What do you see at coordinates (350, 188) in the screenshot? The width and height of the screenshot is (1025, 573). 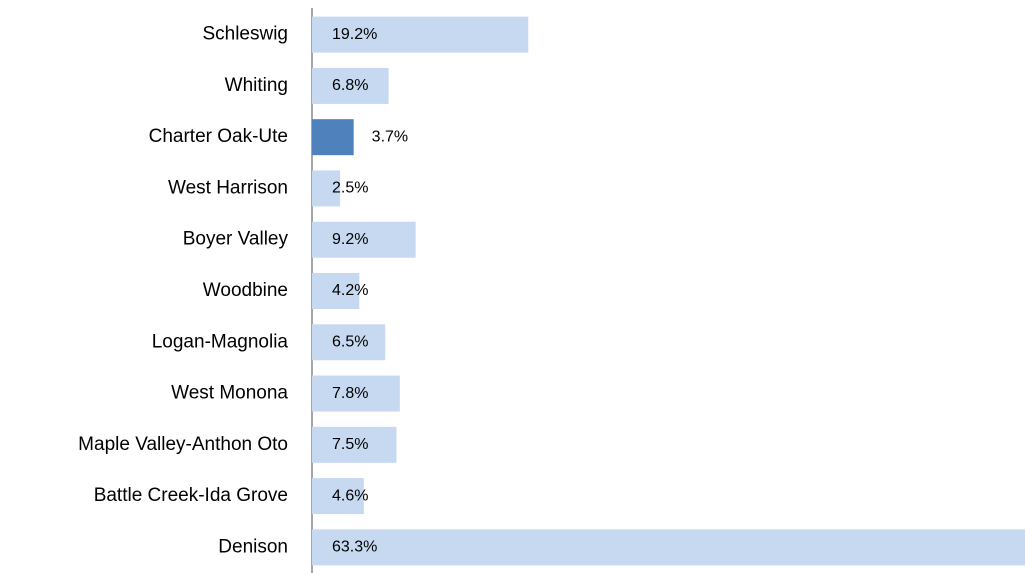 I see `data-label: 2.5%` at bounding box center [350, 188].